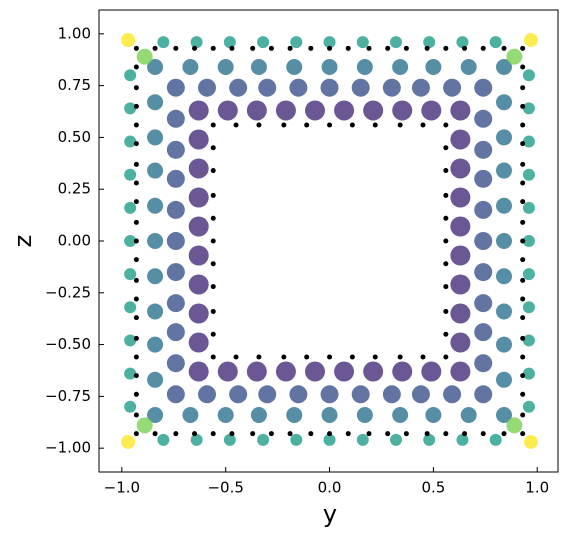 The image size is (571, 538). What do you see at coordinates (122, 488) in the screenshot?
I see `x-tick-label: −1.0` at bounding box center [122, 488].